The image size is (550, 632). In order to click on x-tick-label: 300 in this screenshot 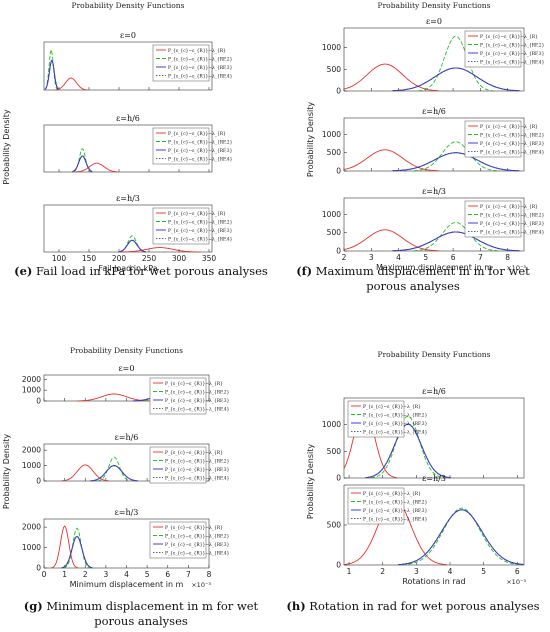, I will do `click(179, 258)`.